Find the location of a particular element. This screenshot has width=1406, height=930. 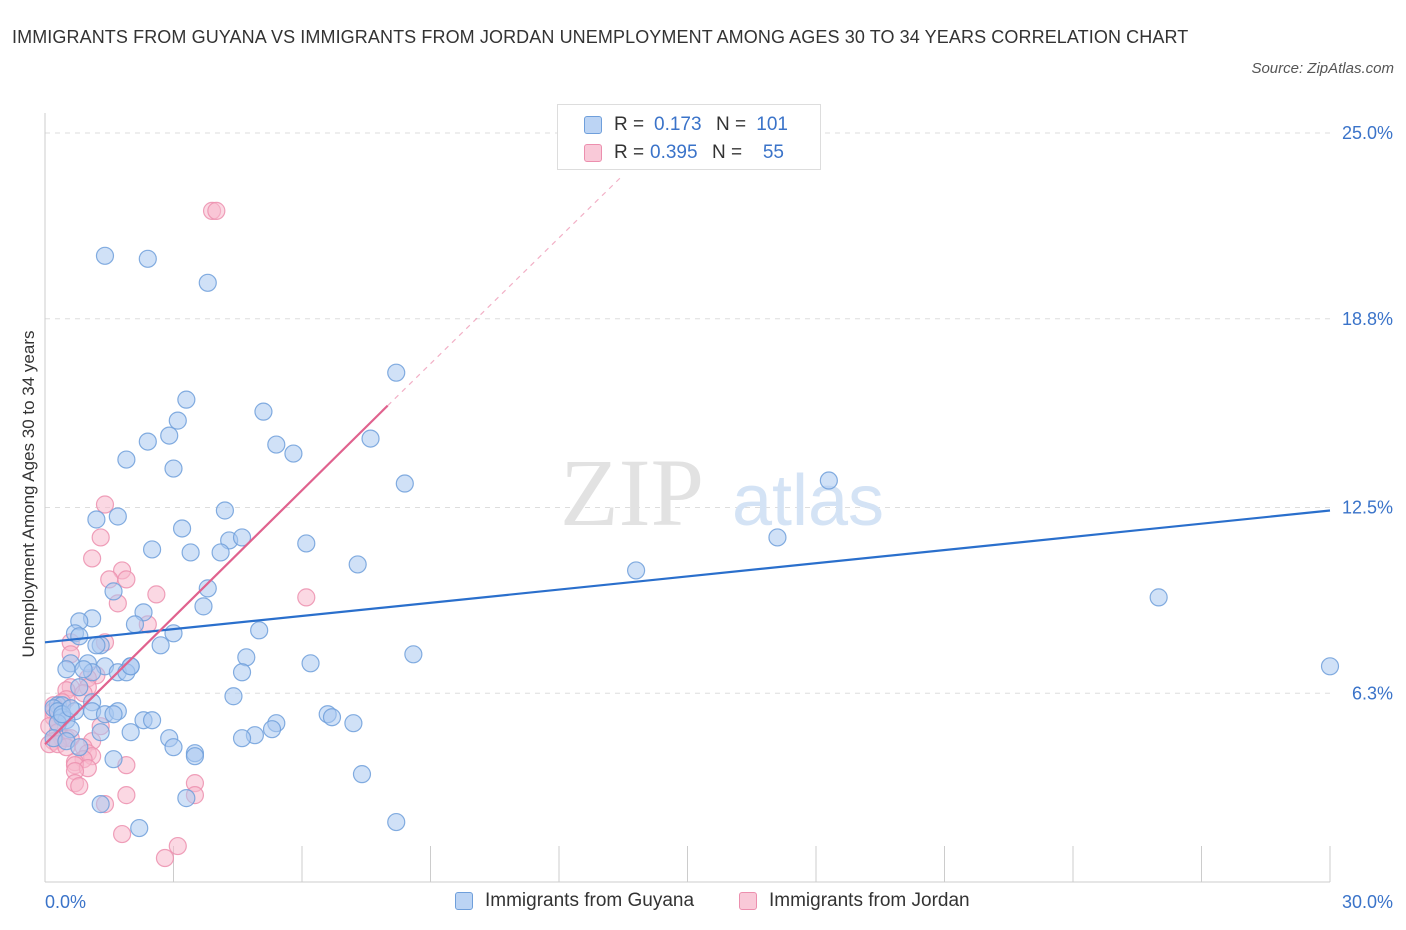

watermark-atlas: atlas is located at coordinates (808, 501).